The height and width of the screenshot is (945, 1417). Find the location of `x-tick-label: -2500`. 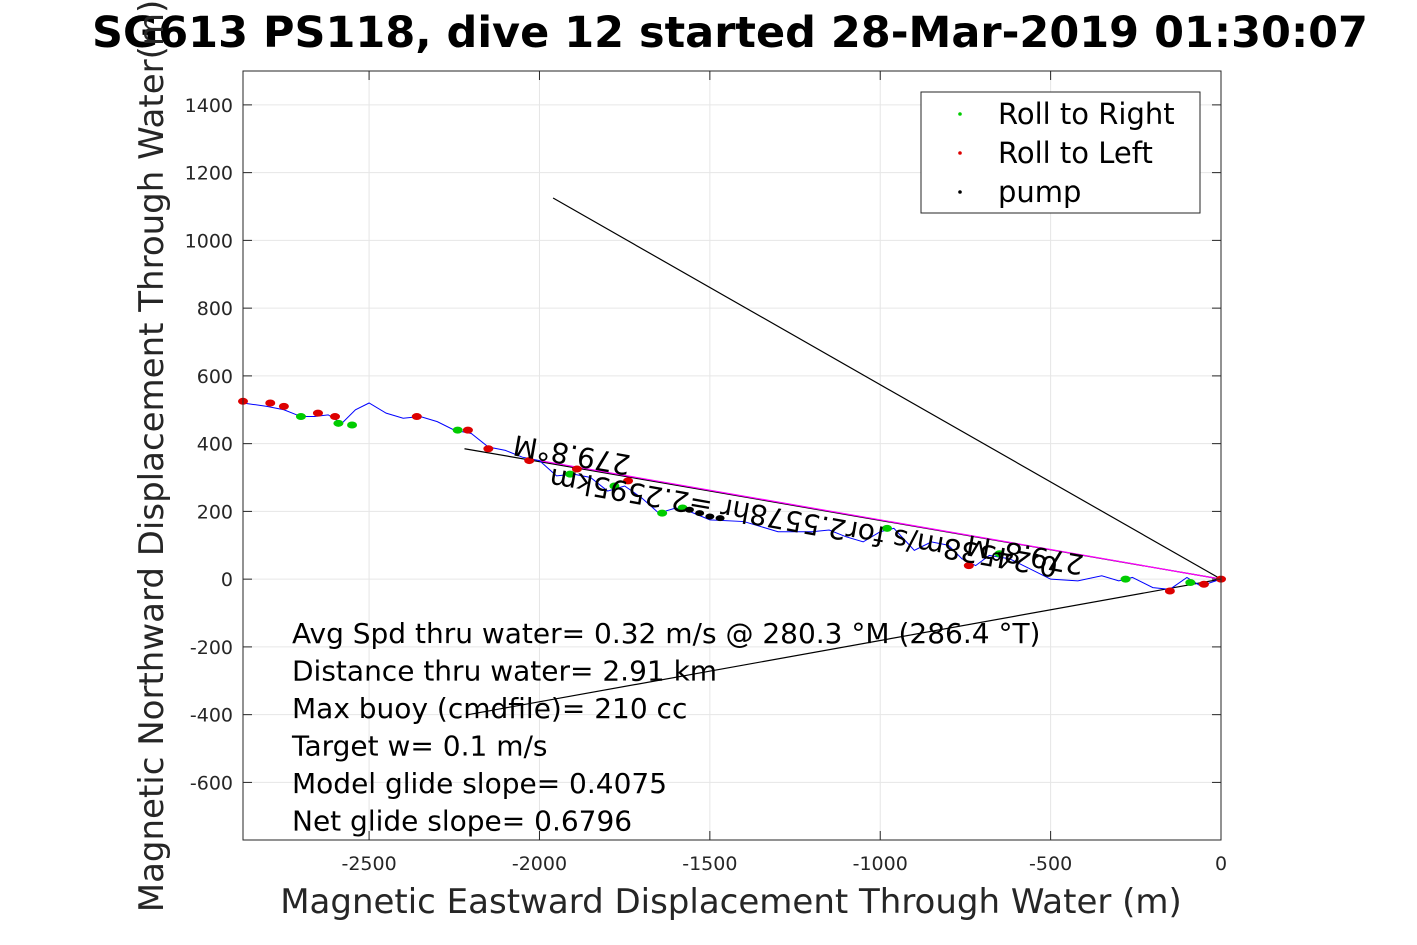

x-tick-label: -2500 is located at coordinates (368, 864).